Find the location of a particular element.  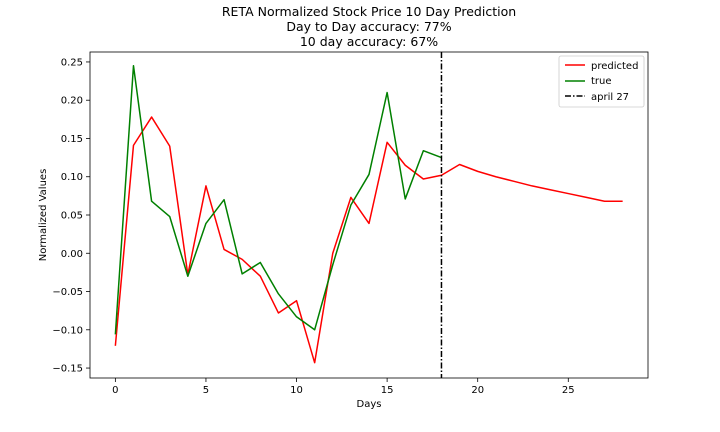

x-axis-label: Days is located at coordinates (369, 404).